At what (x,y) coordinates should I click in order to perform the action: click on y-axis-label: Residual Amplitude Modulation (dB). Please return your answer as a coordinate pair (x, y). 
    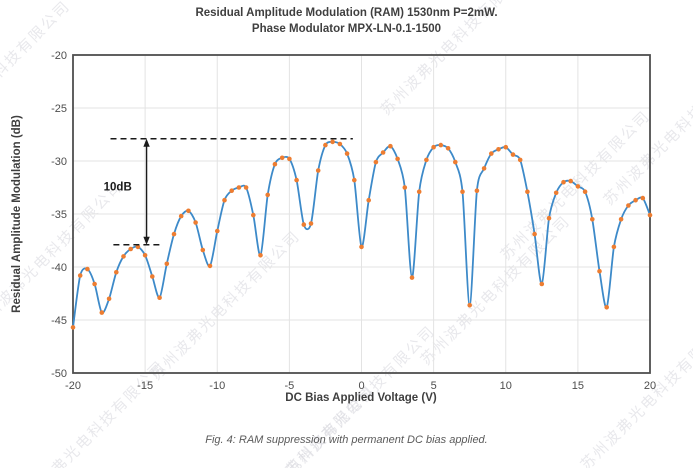
    Looking at the image, I should click on (17, 214).